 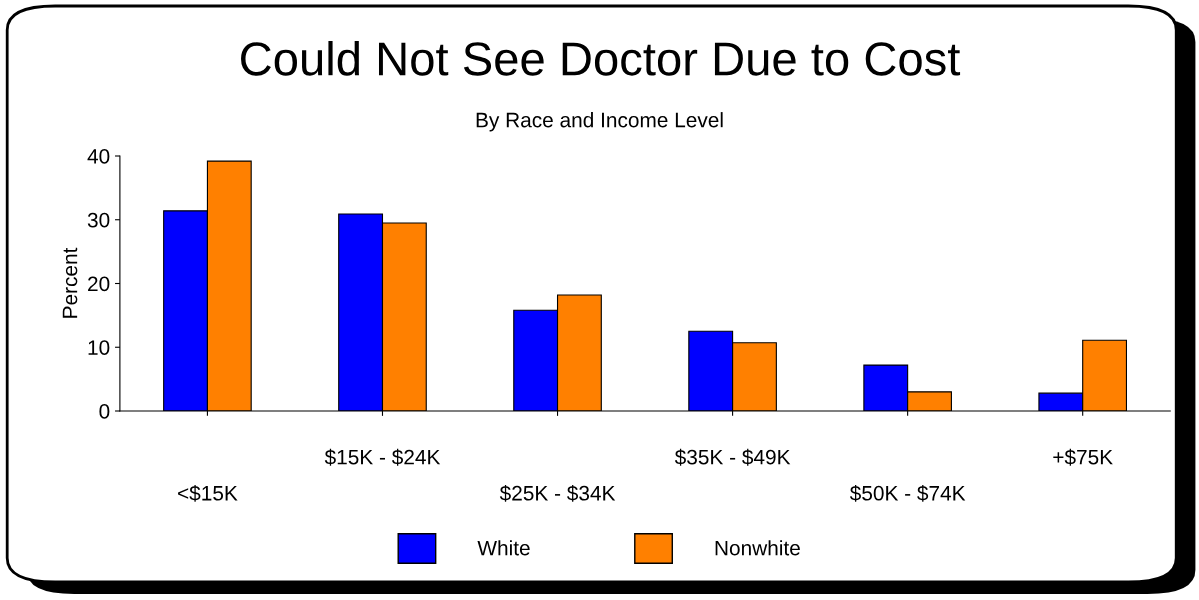 What do you see at coordinates (732, 457) in the screenshot?
I see `x-tick-label: $35K - $49K` at bounding box center [732, 457].